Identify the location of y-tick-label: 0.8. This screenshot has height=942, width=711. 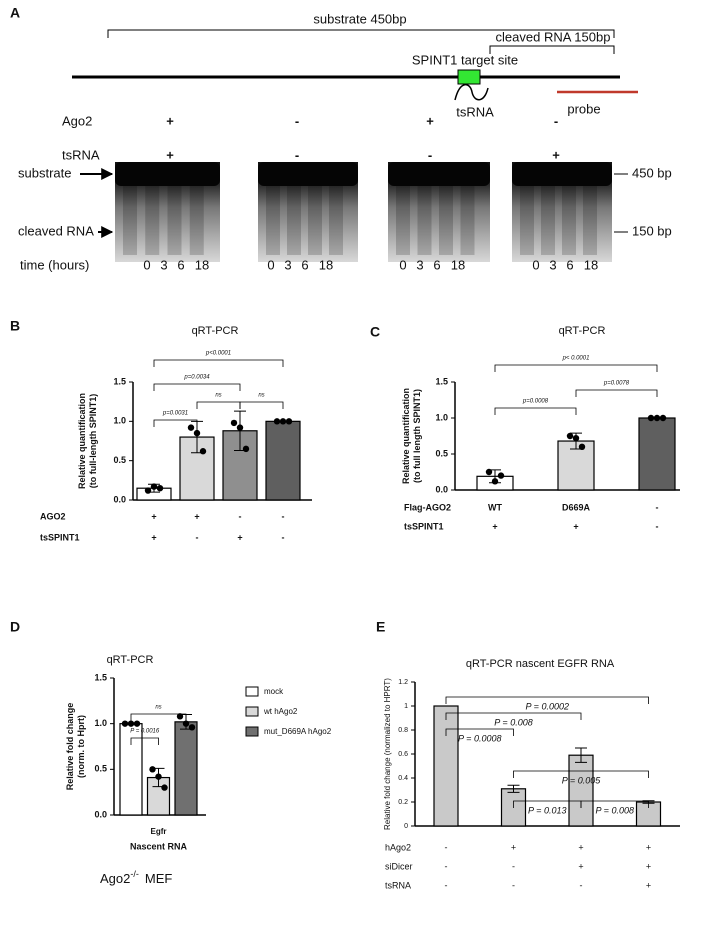
(403, 730).